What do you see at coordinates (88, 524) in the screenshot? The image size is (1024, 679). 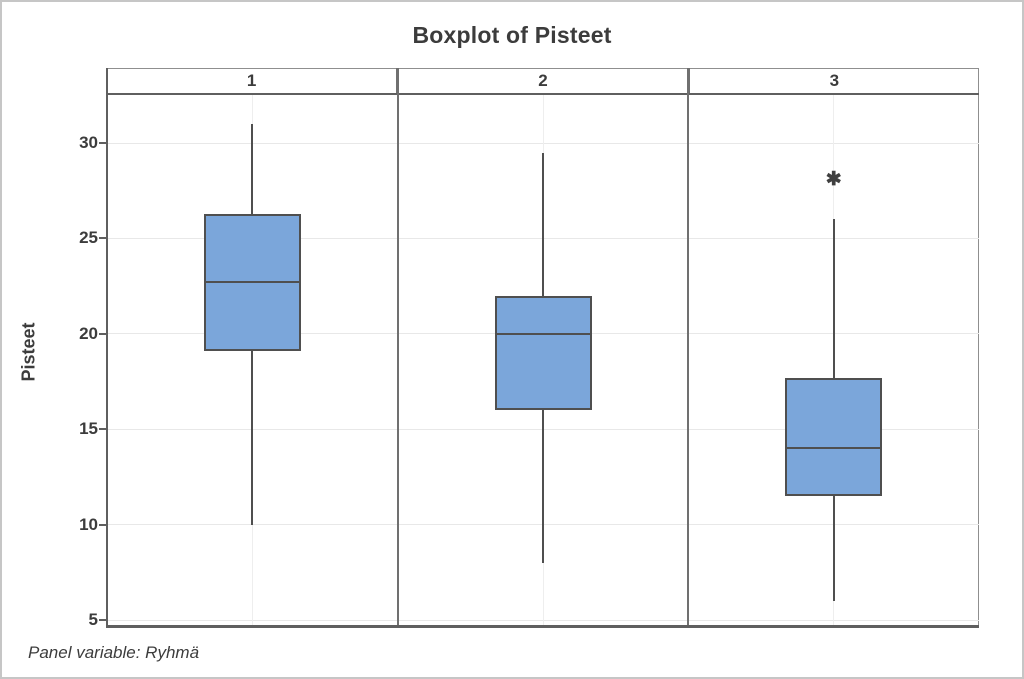 I see `y-tick-label: 10` at bounding box center [88, 524].